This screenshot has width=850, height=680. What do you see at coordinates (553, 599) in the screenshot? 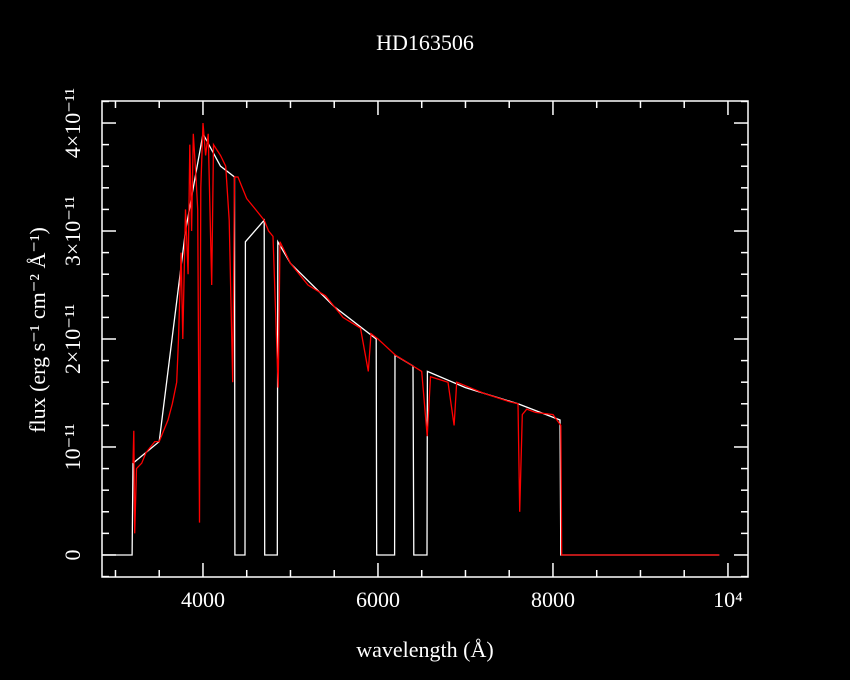
I see `x-tick-label: 8000` at bounding box center [553, 599].